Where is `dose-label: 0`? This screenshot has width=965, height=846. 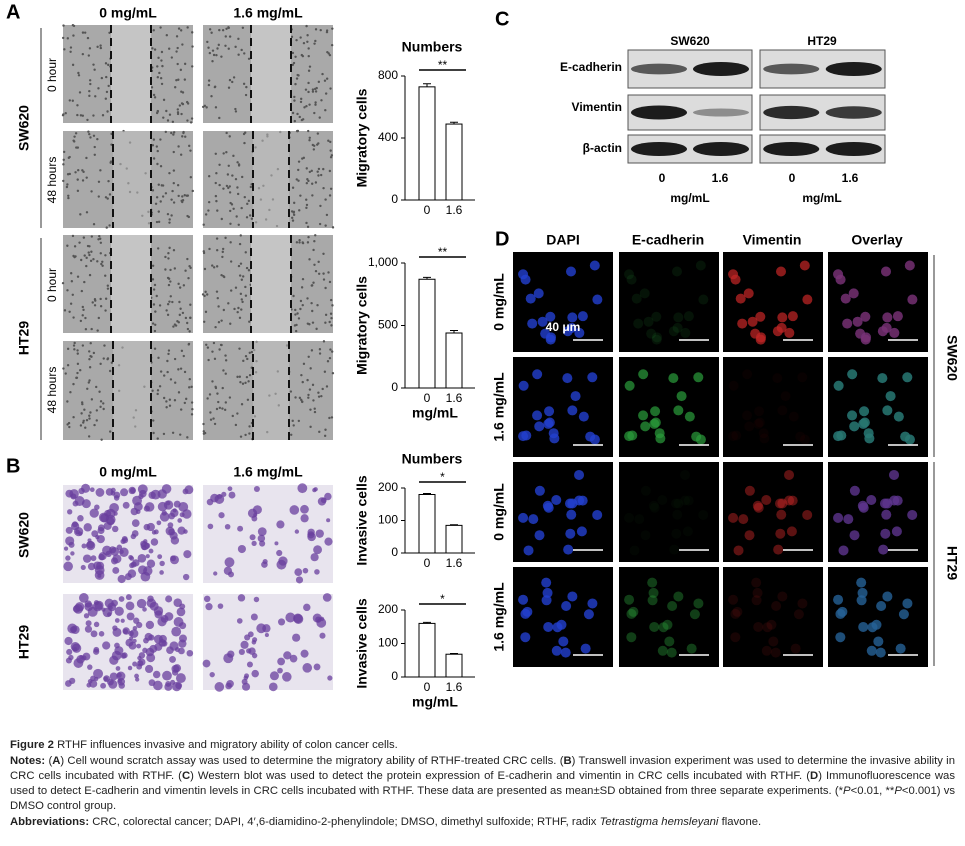
dose-label: 0 is located at coordinates (662, 178).